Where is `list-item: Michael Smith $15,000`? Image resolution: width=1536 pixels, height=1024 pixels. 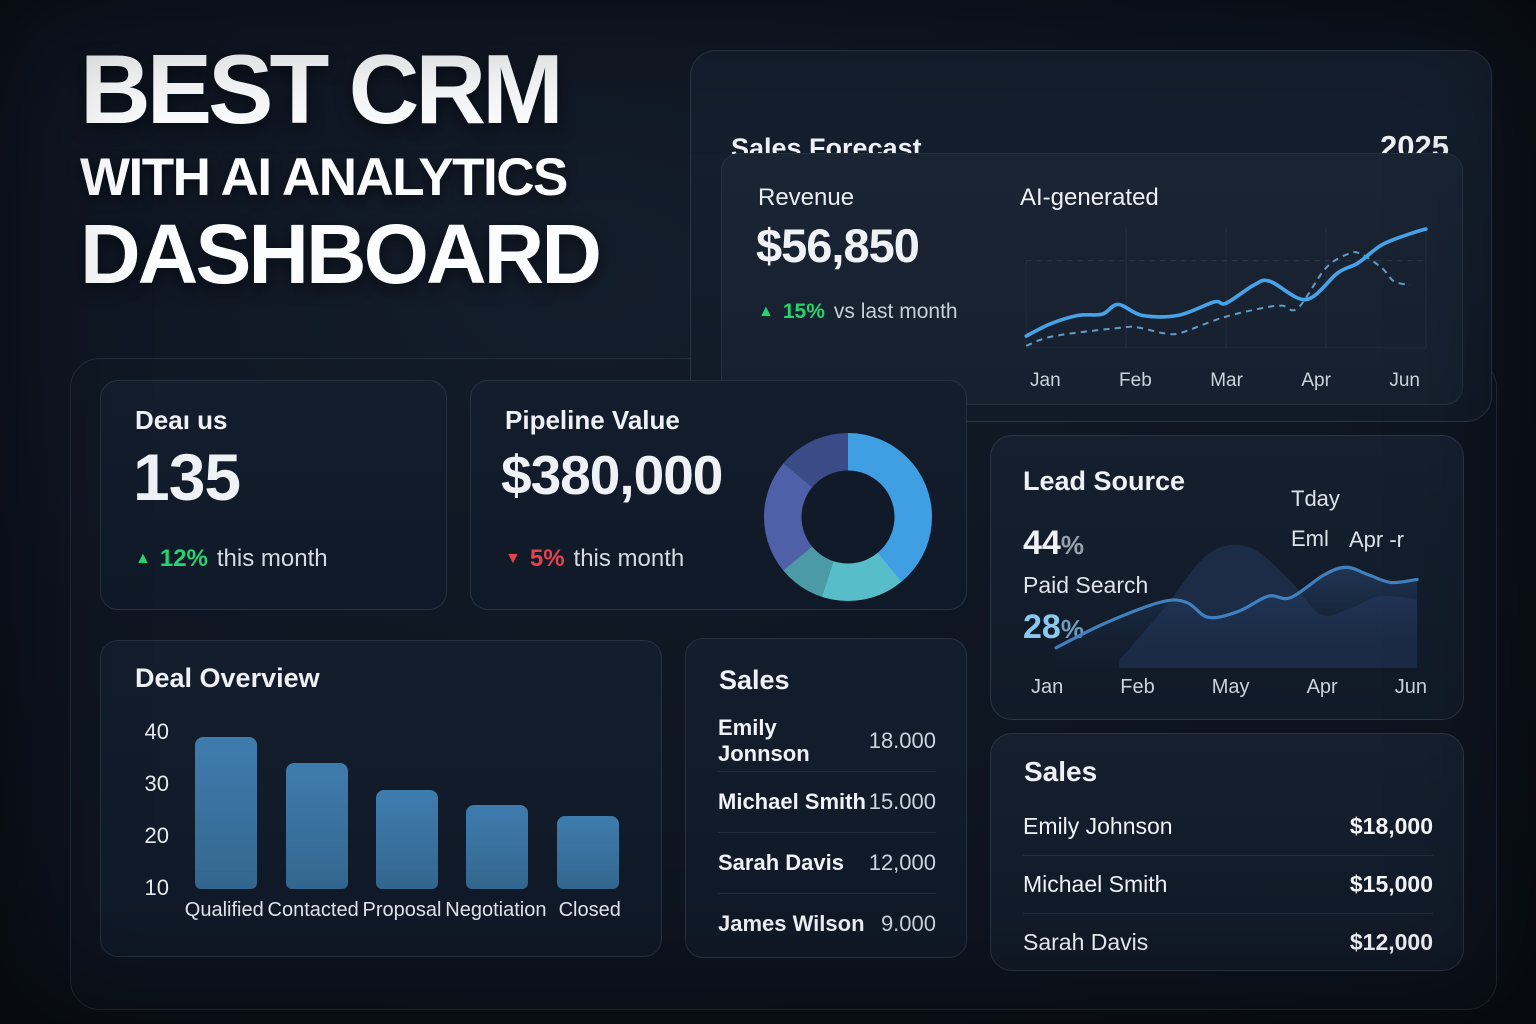
list-item: Michael Smith $15,000 is located at coordinates (1228, 884).